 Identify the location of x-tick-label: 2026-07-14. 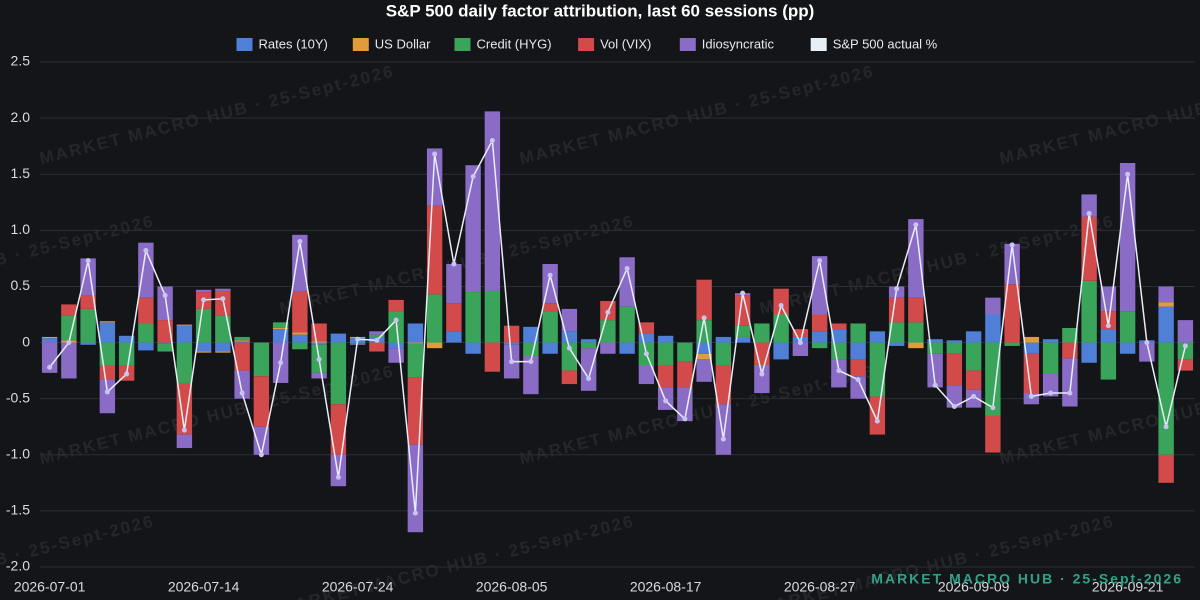
(204, 587).